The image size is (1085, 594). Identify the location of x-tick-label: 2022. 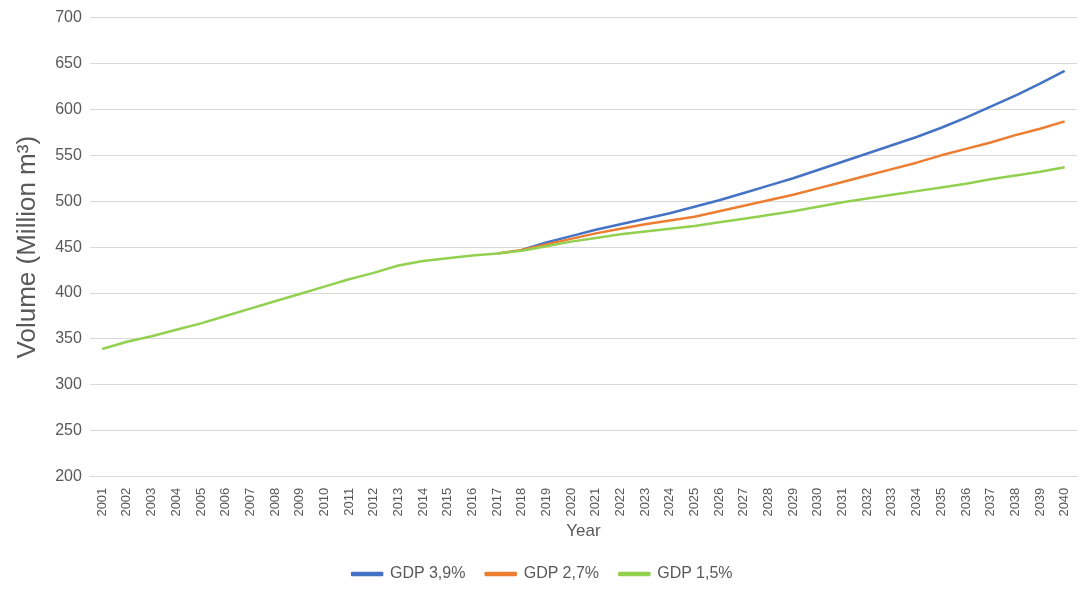
(620, 502).